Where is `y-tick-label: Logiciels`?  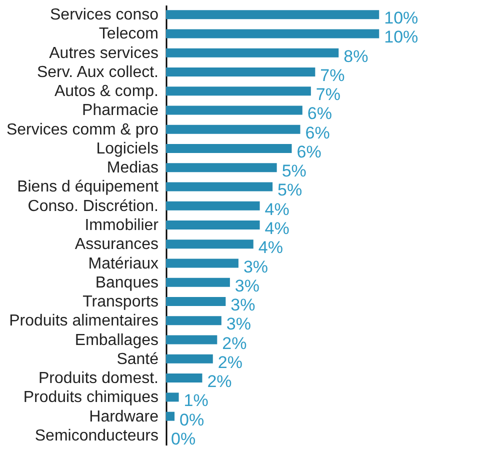 y-tick-label: Logiciels is located at coordinates (127, 149).